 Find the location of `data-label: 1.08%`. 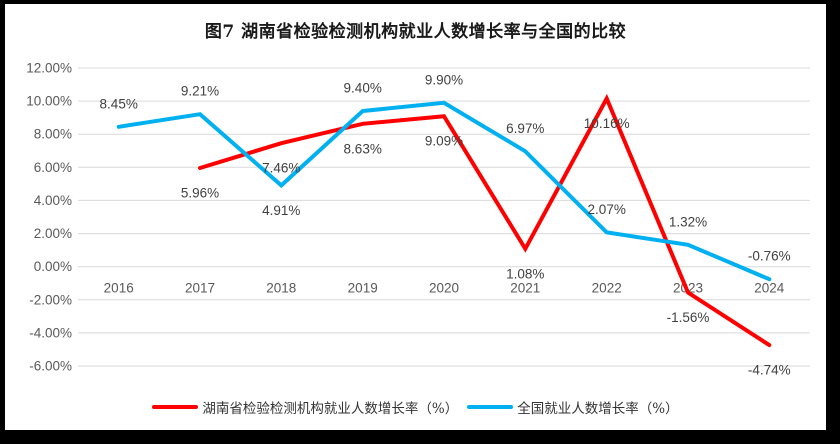

data-label: 1.08% is located at coordinates (525, 273).